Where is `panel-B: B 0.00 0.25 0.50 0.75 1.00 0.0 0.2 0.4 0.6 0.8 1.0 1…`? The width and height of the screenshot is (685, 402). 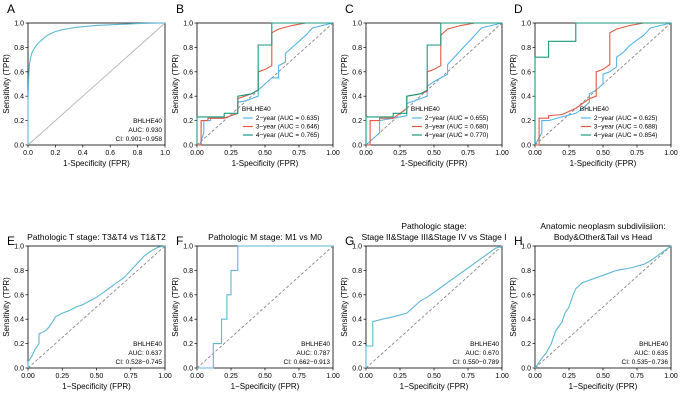 panel-B: B 0.00 0.25 0.50 0.75 1.00 0.0 0.2 0.4 0.6 0.8 1.0 1… is located at coordinates (255, 85).